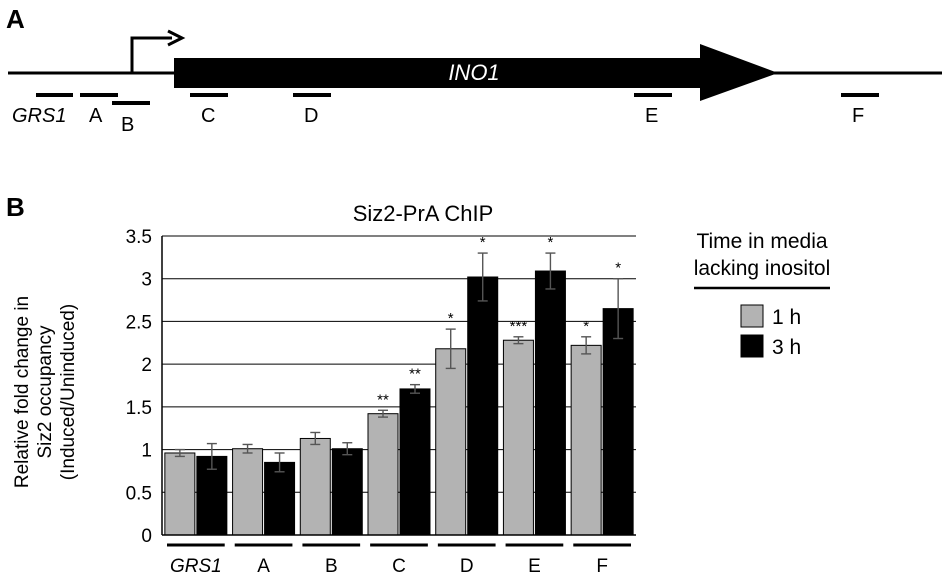 This screenshot has width=950, height=585. I want to click on gene-name-label: INO1, so click(473, 72).